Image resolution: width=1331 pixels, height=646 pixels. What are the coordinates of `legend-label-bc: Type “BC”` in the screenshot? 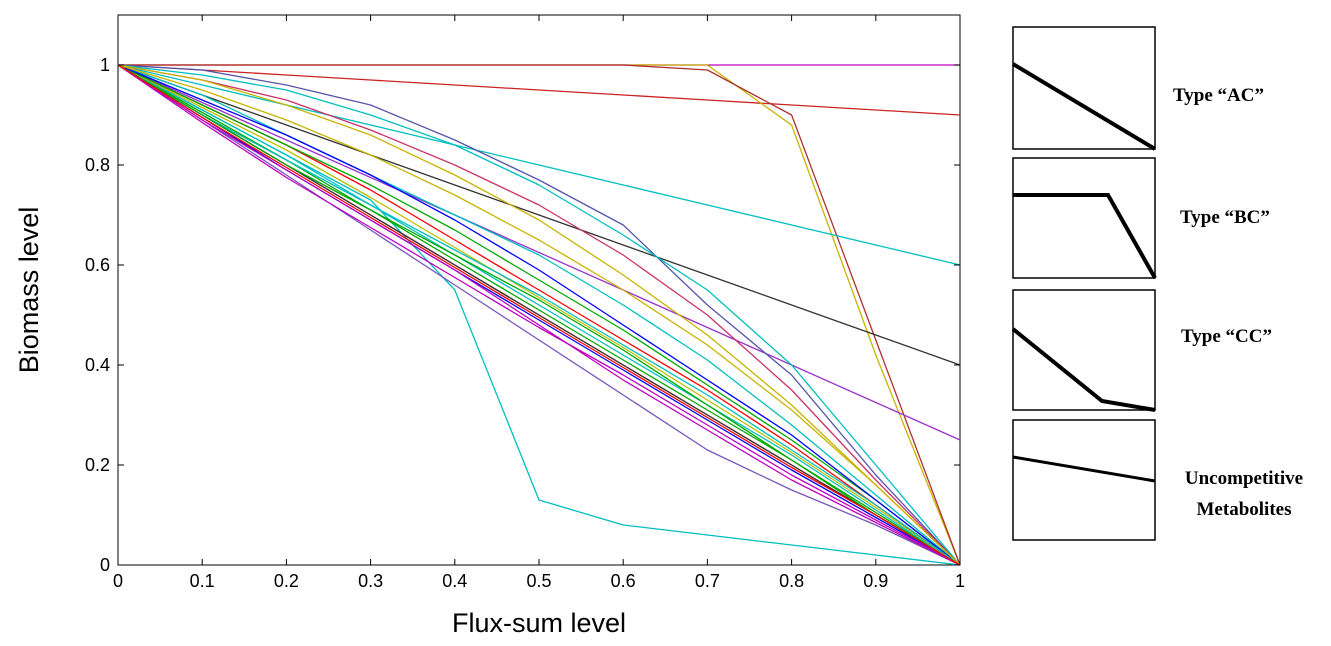 It's located at (1225, 217).